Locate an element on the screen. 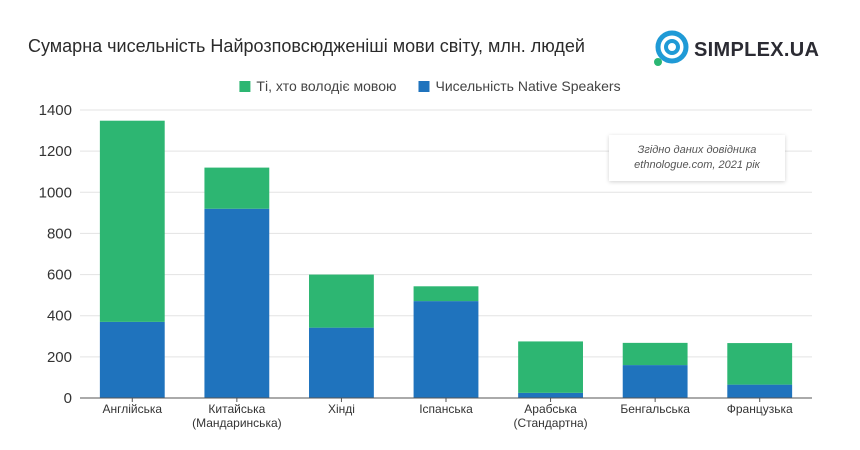 The image size is (860, 450). x-tick-label: Хінді is located at coordinates (341, 409).